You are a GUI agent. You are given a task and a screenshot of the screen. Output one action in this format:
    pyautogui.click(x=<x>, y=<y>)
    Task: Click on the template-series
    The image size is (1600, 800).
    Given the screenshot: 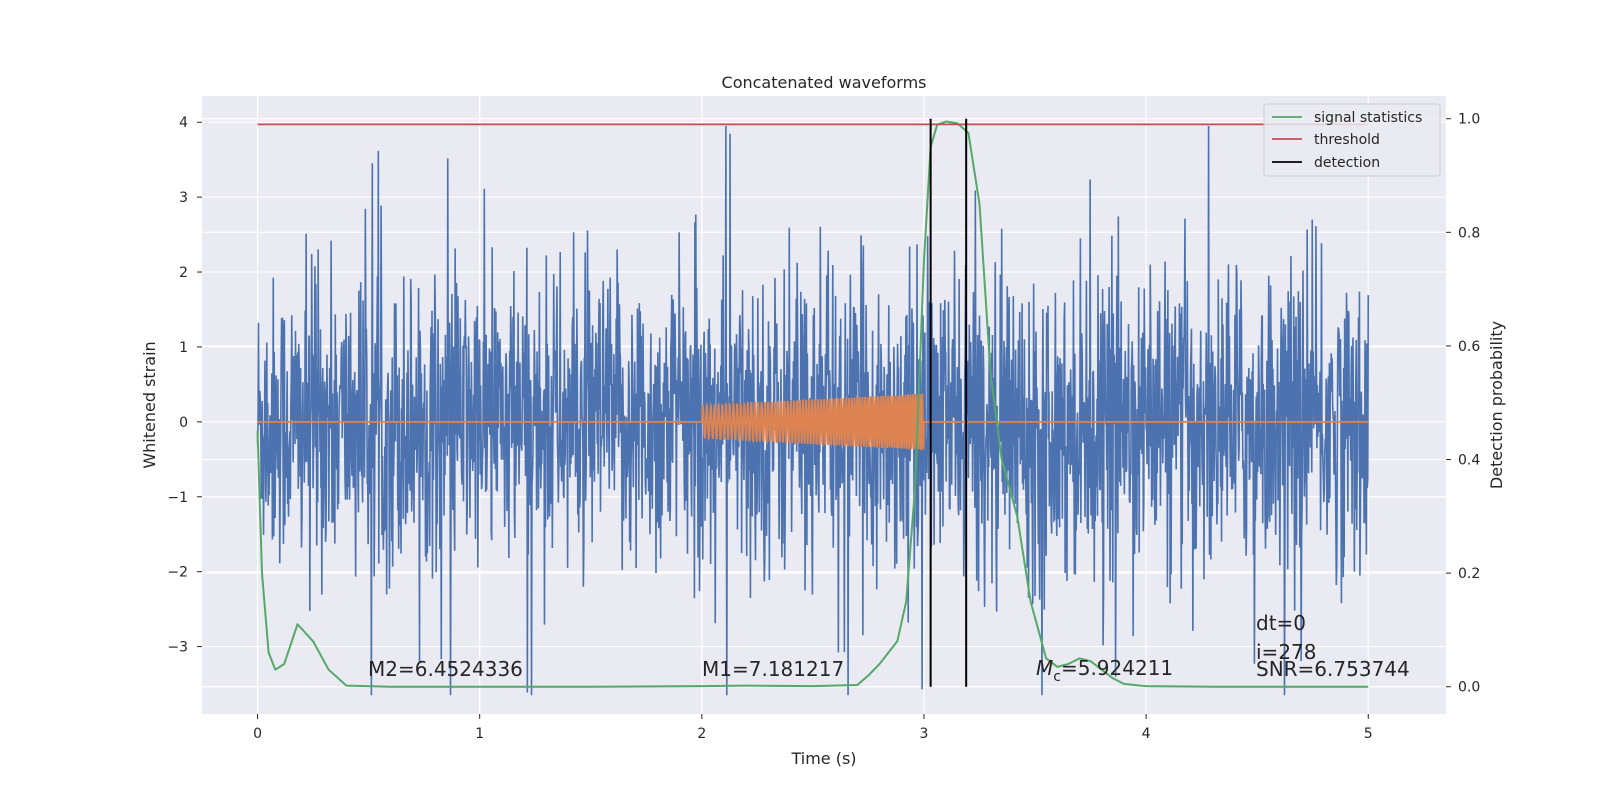 What is the action you would take?
    pyautogui.click(x=813, y=422)
    